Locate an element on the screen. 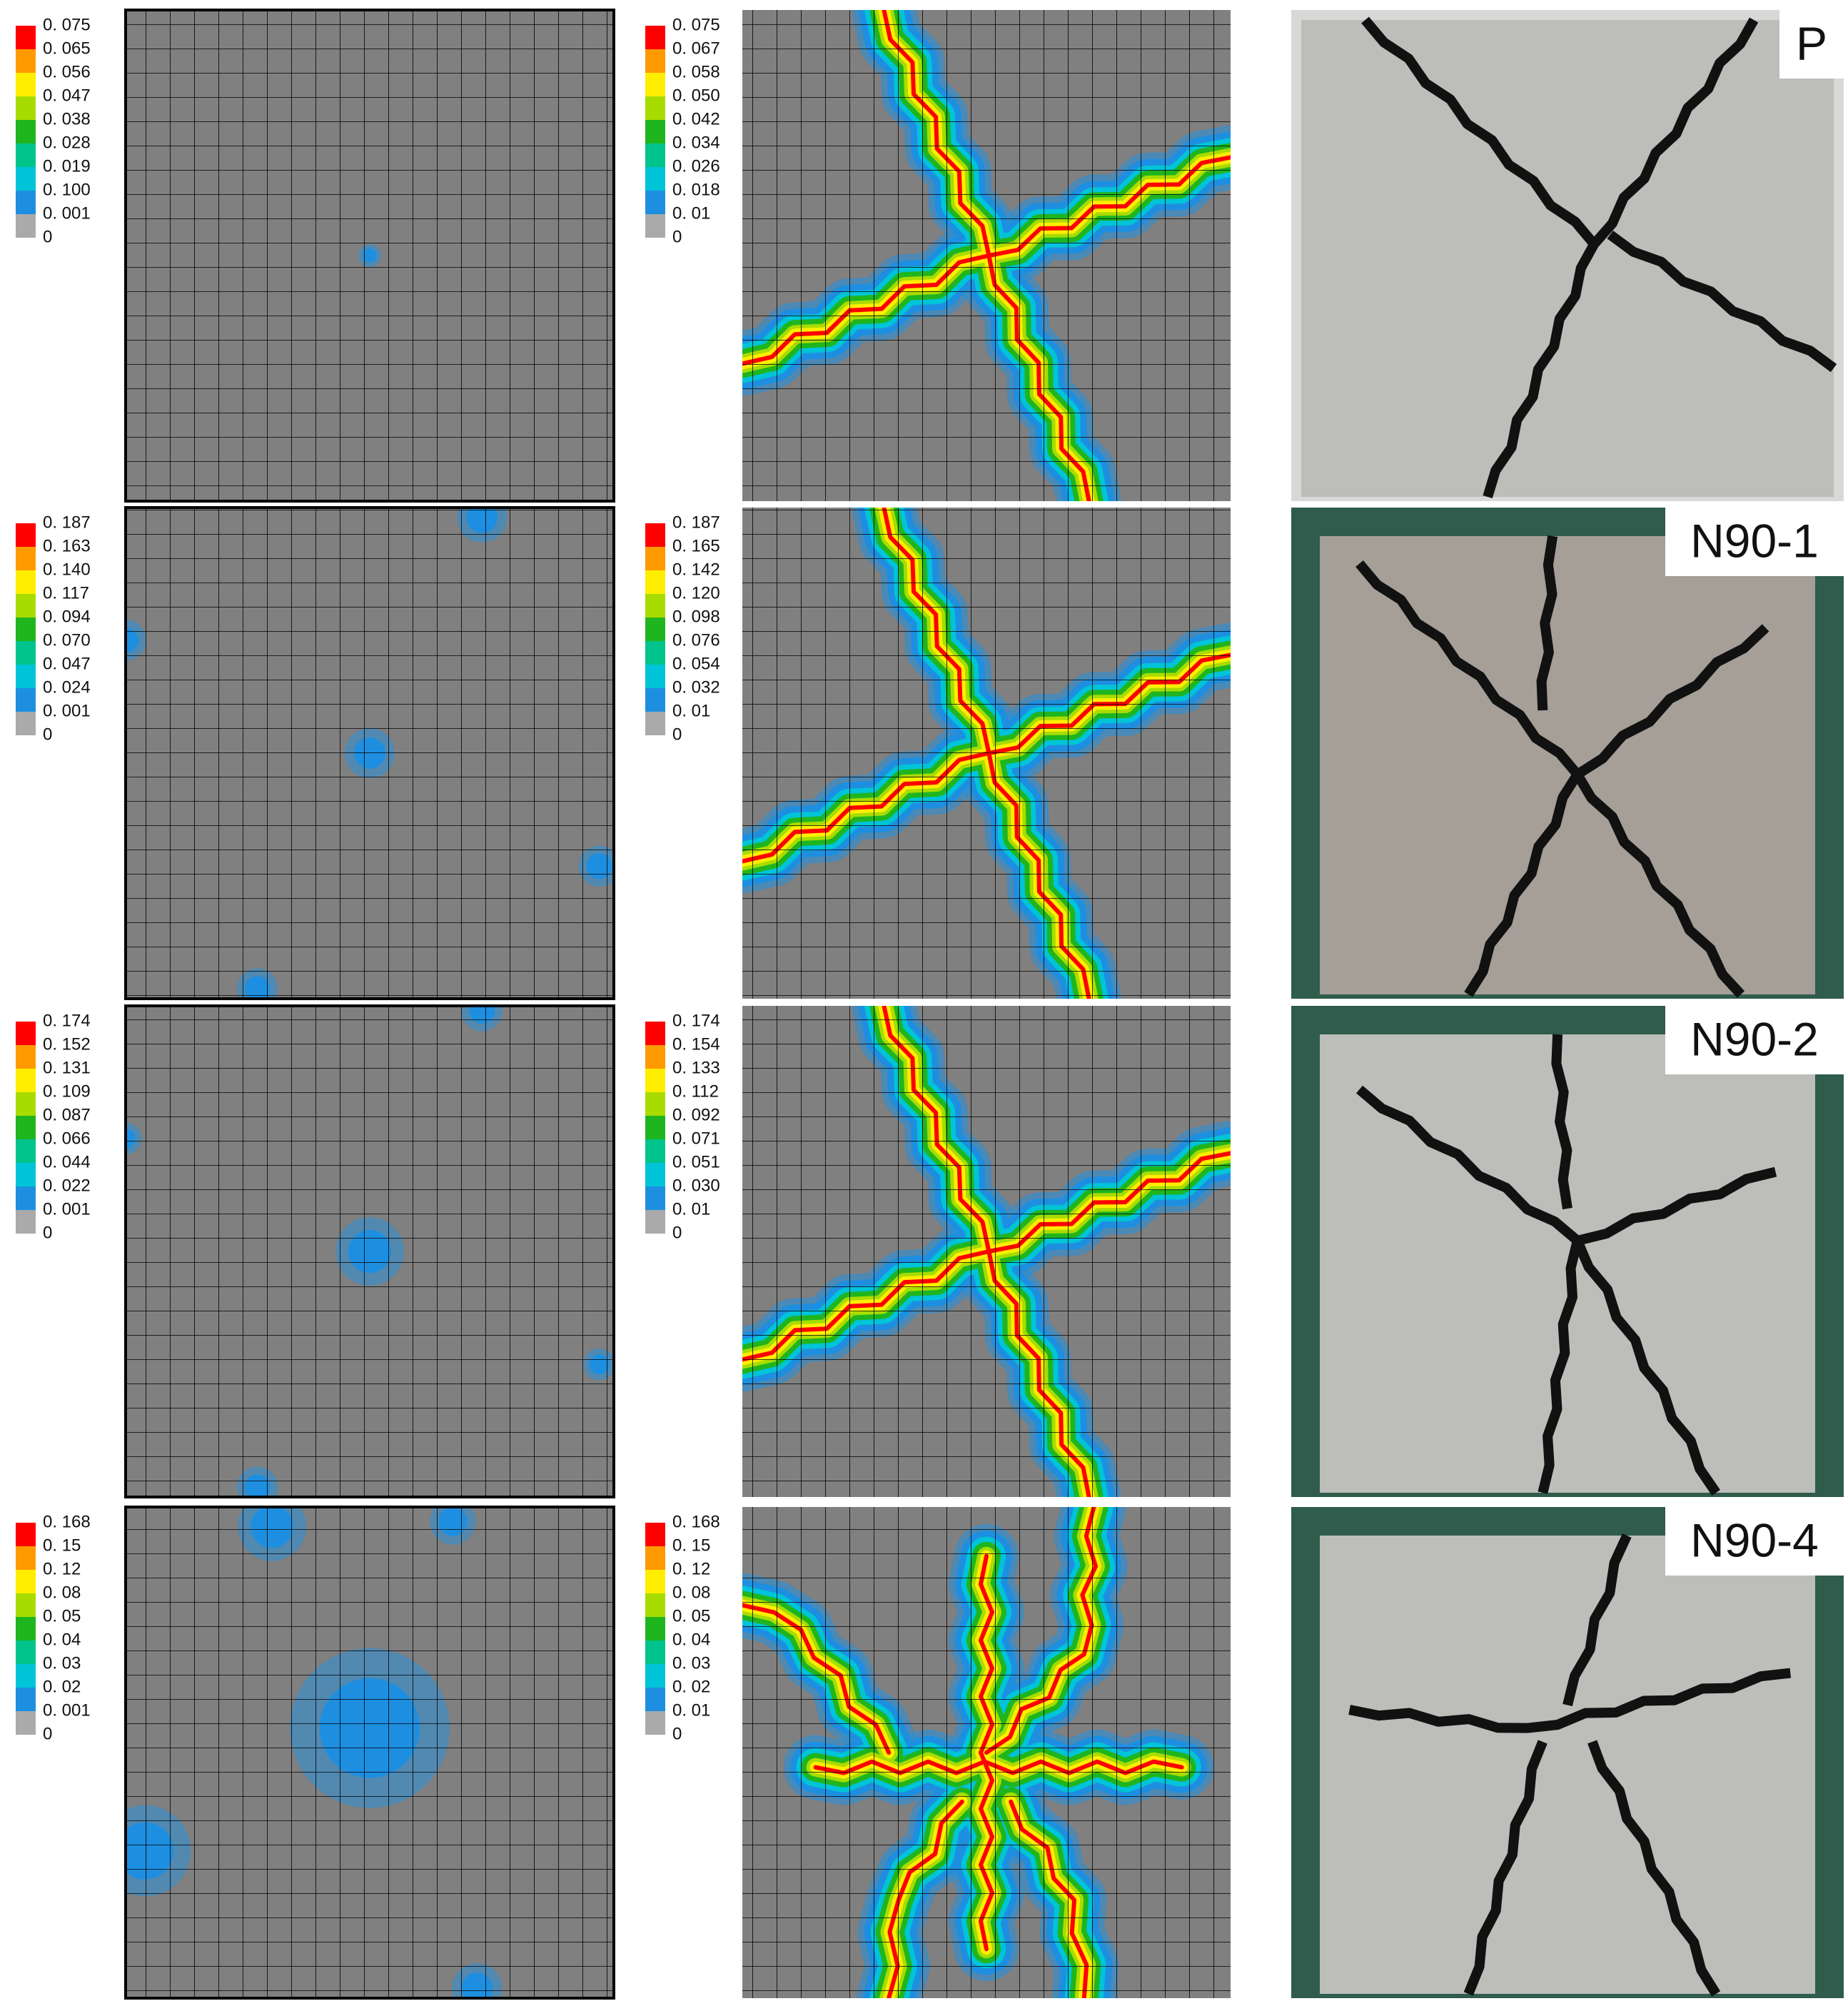  legend-label: 0. 087 is located at coordinates (67, 1115).